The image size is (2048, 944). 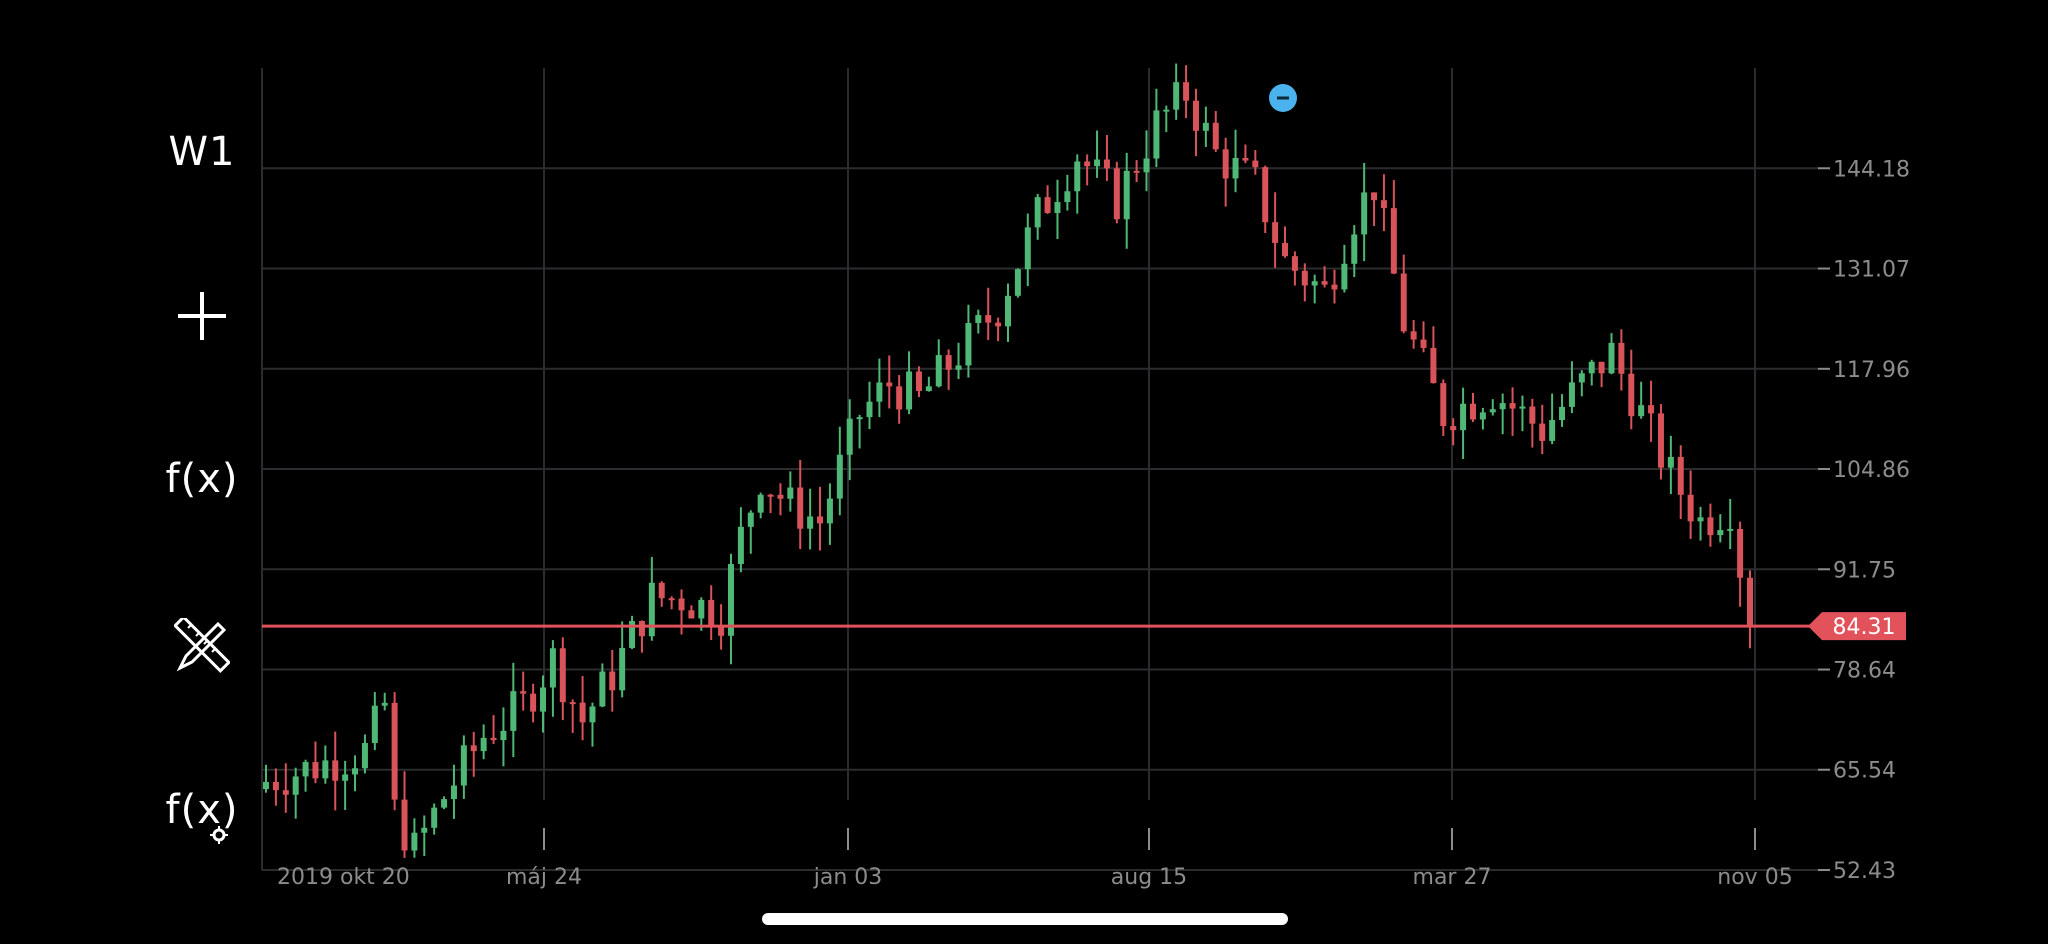 I want to click on indicator-settings-button: f(x), so click(x=202, y=810).